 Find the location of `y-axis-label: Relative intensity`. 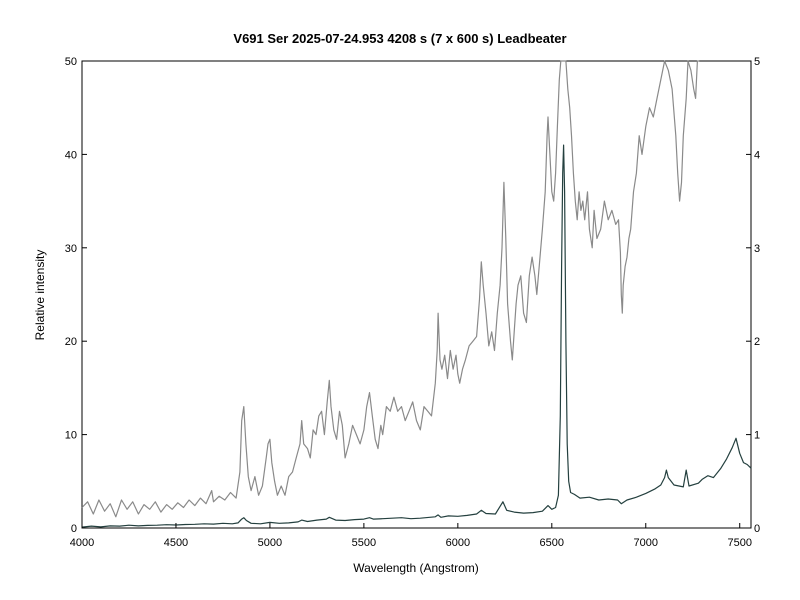

y-axis-label: Relative intensity is located at coordinates (40, 295).